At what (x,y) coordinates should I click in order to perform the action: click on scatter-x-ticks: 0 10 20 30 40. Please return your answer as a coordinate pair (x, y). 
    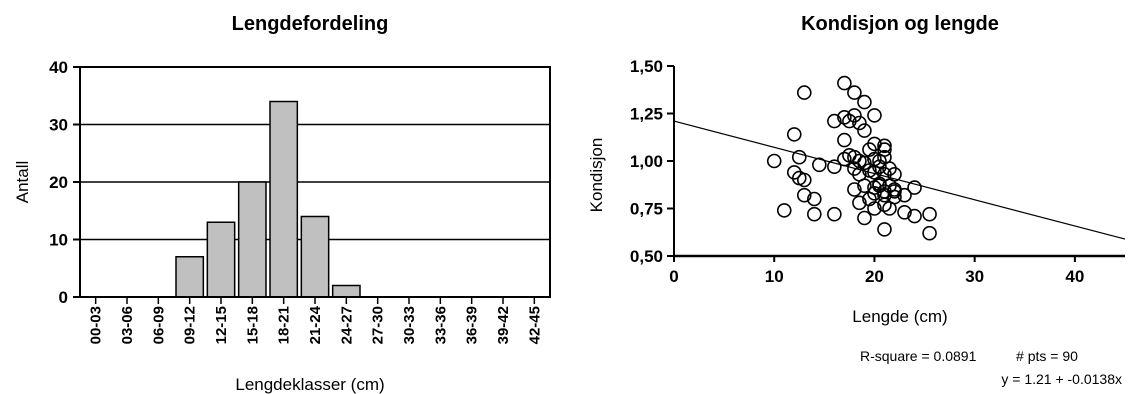
    Looking at the image, I should click on (876, 271).